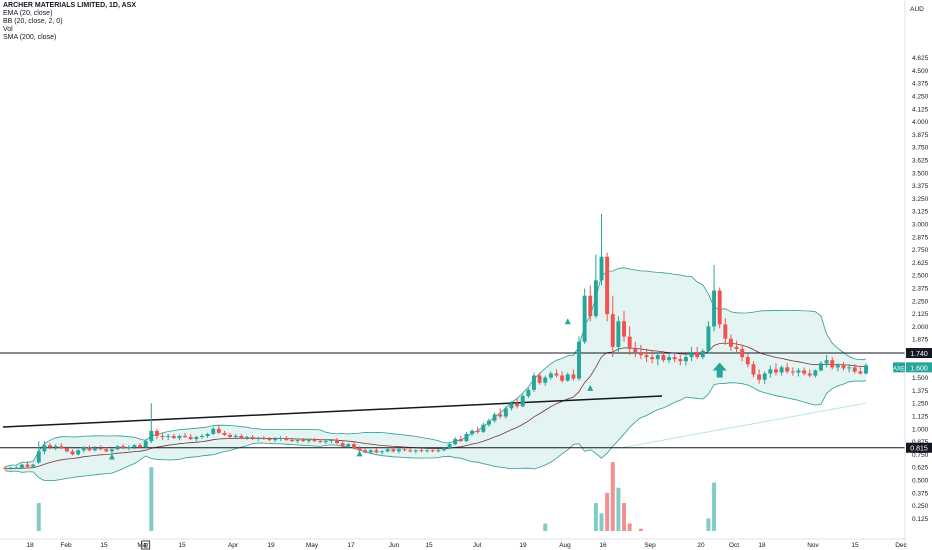  I want to click on x-tick-label: Nov, so click(813, 545).